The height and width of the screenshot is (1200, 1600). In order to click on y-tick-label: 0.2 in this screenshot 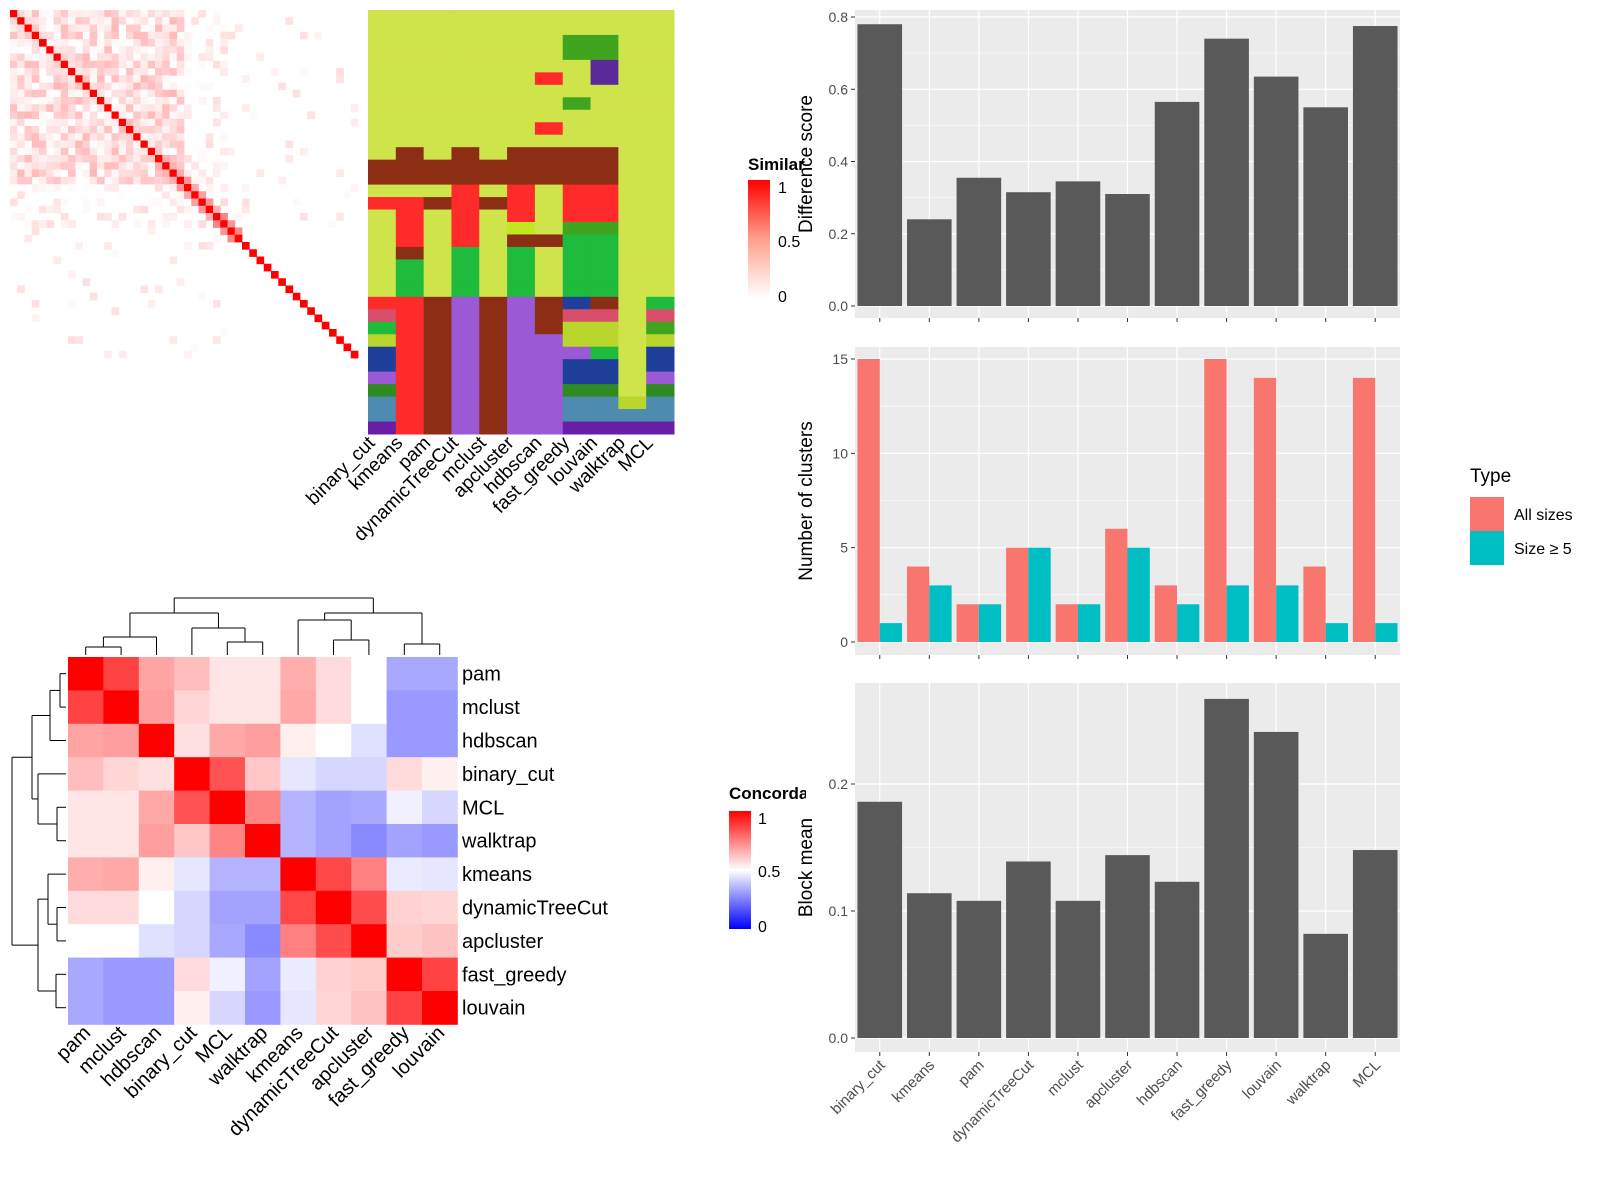, I will do `click(839, 784)`.